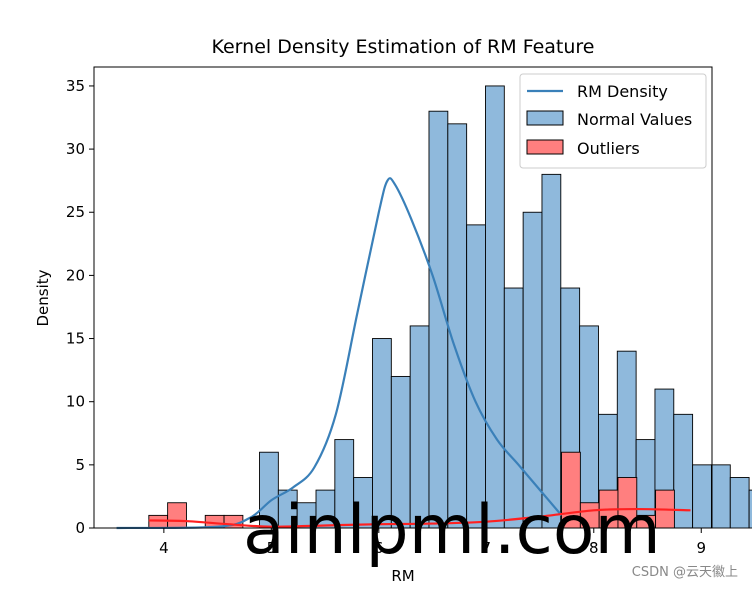 The image size is (752, 590). Describe the element at coordinates (545, 118) in the screenshot. I see `legend-normal-values-patch` at that location.